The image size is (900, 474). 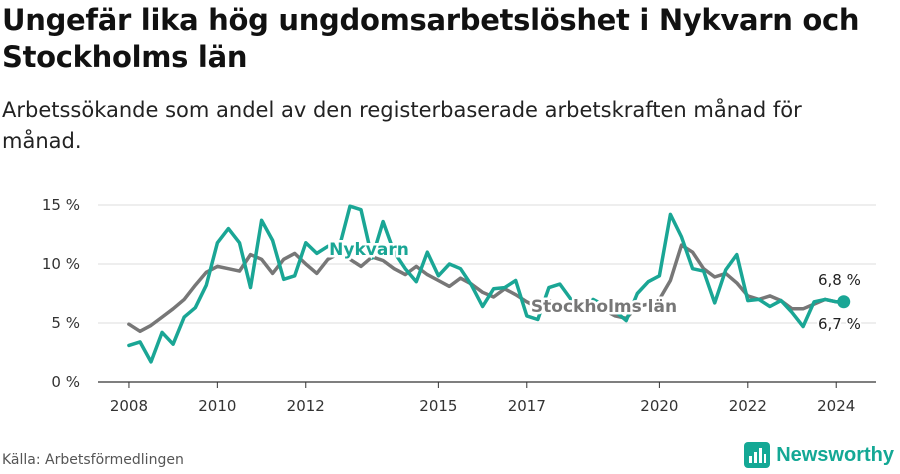 What do you see at coordinates (835, 454) in the screenshot?
I see `brand-name: Newsworthy` at bounding box center [835, 454].